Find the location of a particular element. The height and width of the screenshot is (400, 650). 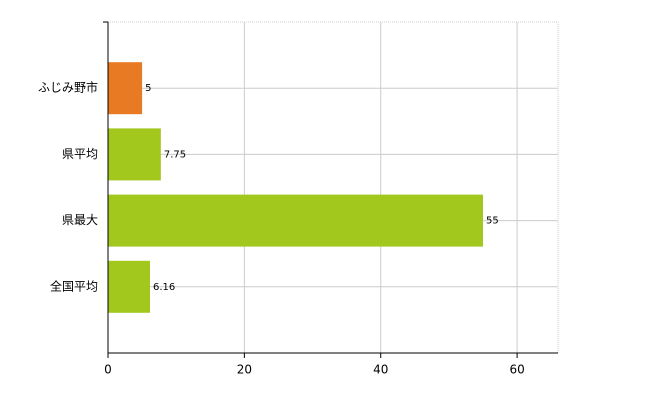

x-tick-label: 0 is located at coordinates (108, 370).